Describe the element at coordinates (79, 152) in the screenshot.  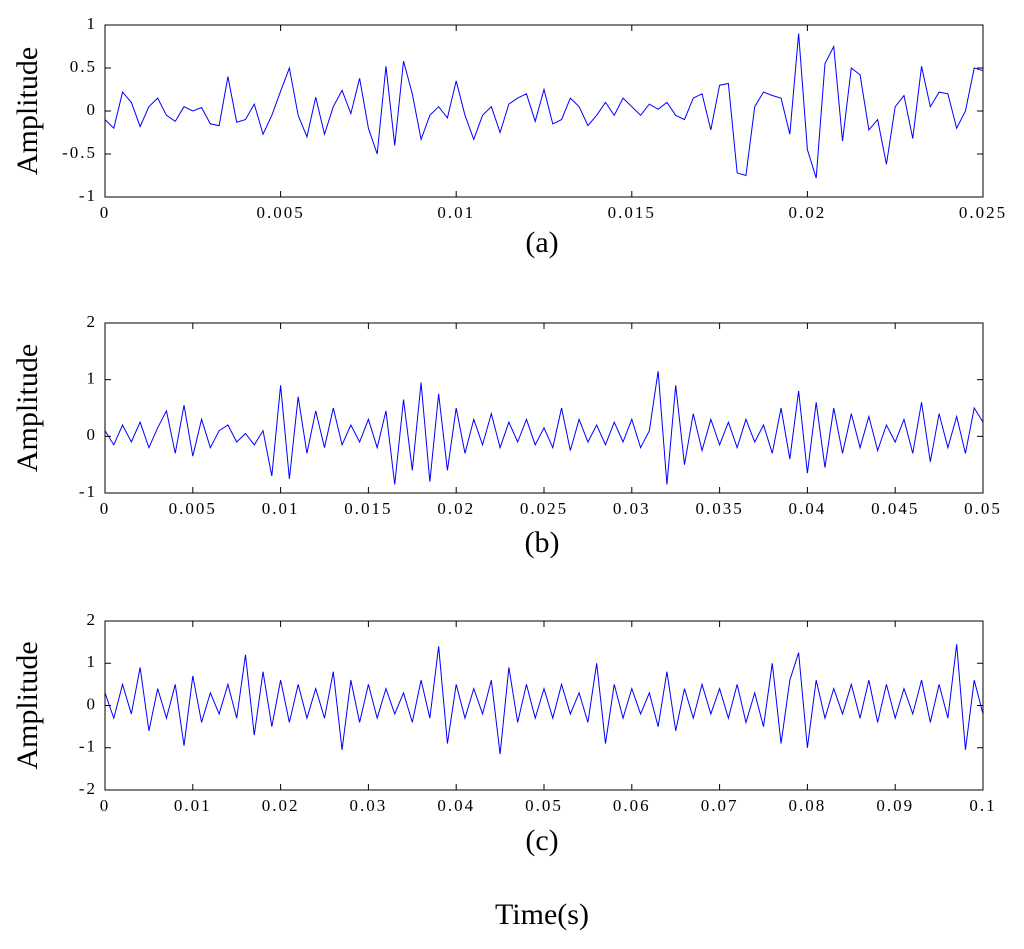
I see `y-tick-label: -0.5` at that location.